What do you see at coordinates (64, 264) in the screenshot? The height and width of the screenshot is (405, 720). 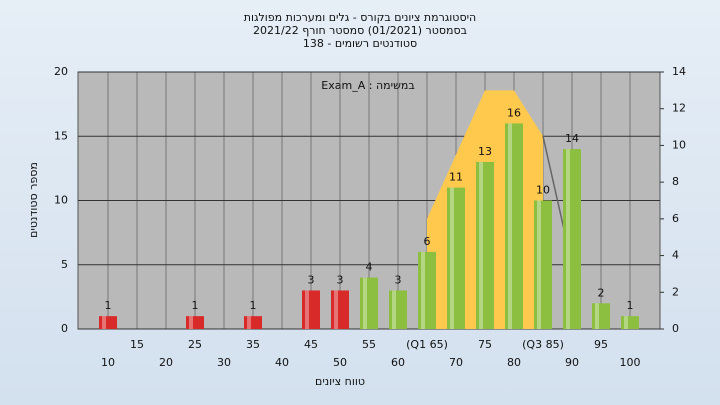 I see `y-tick-label: 5` at bounding box center [64, 264].